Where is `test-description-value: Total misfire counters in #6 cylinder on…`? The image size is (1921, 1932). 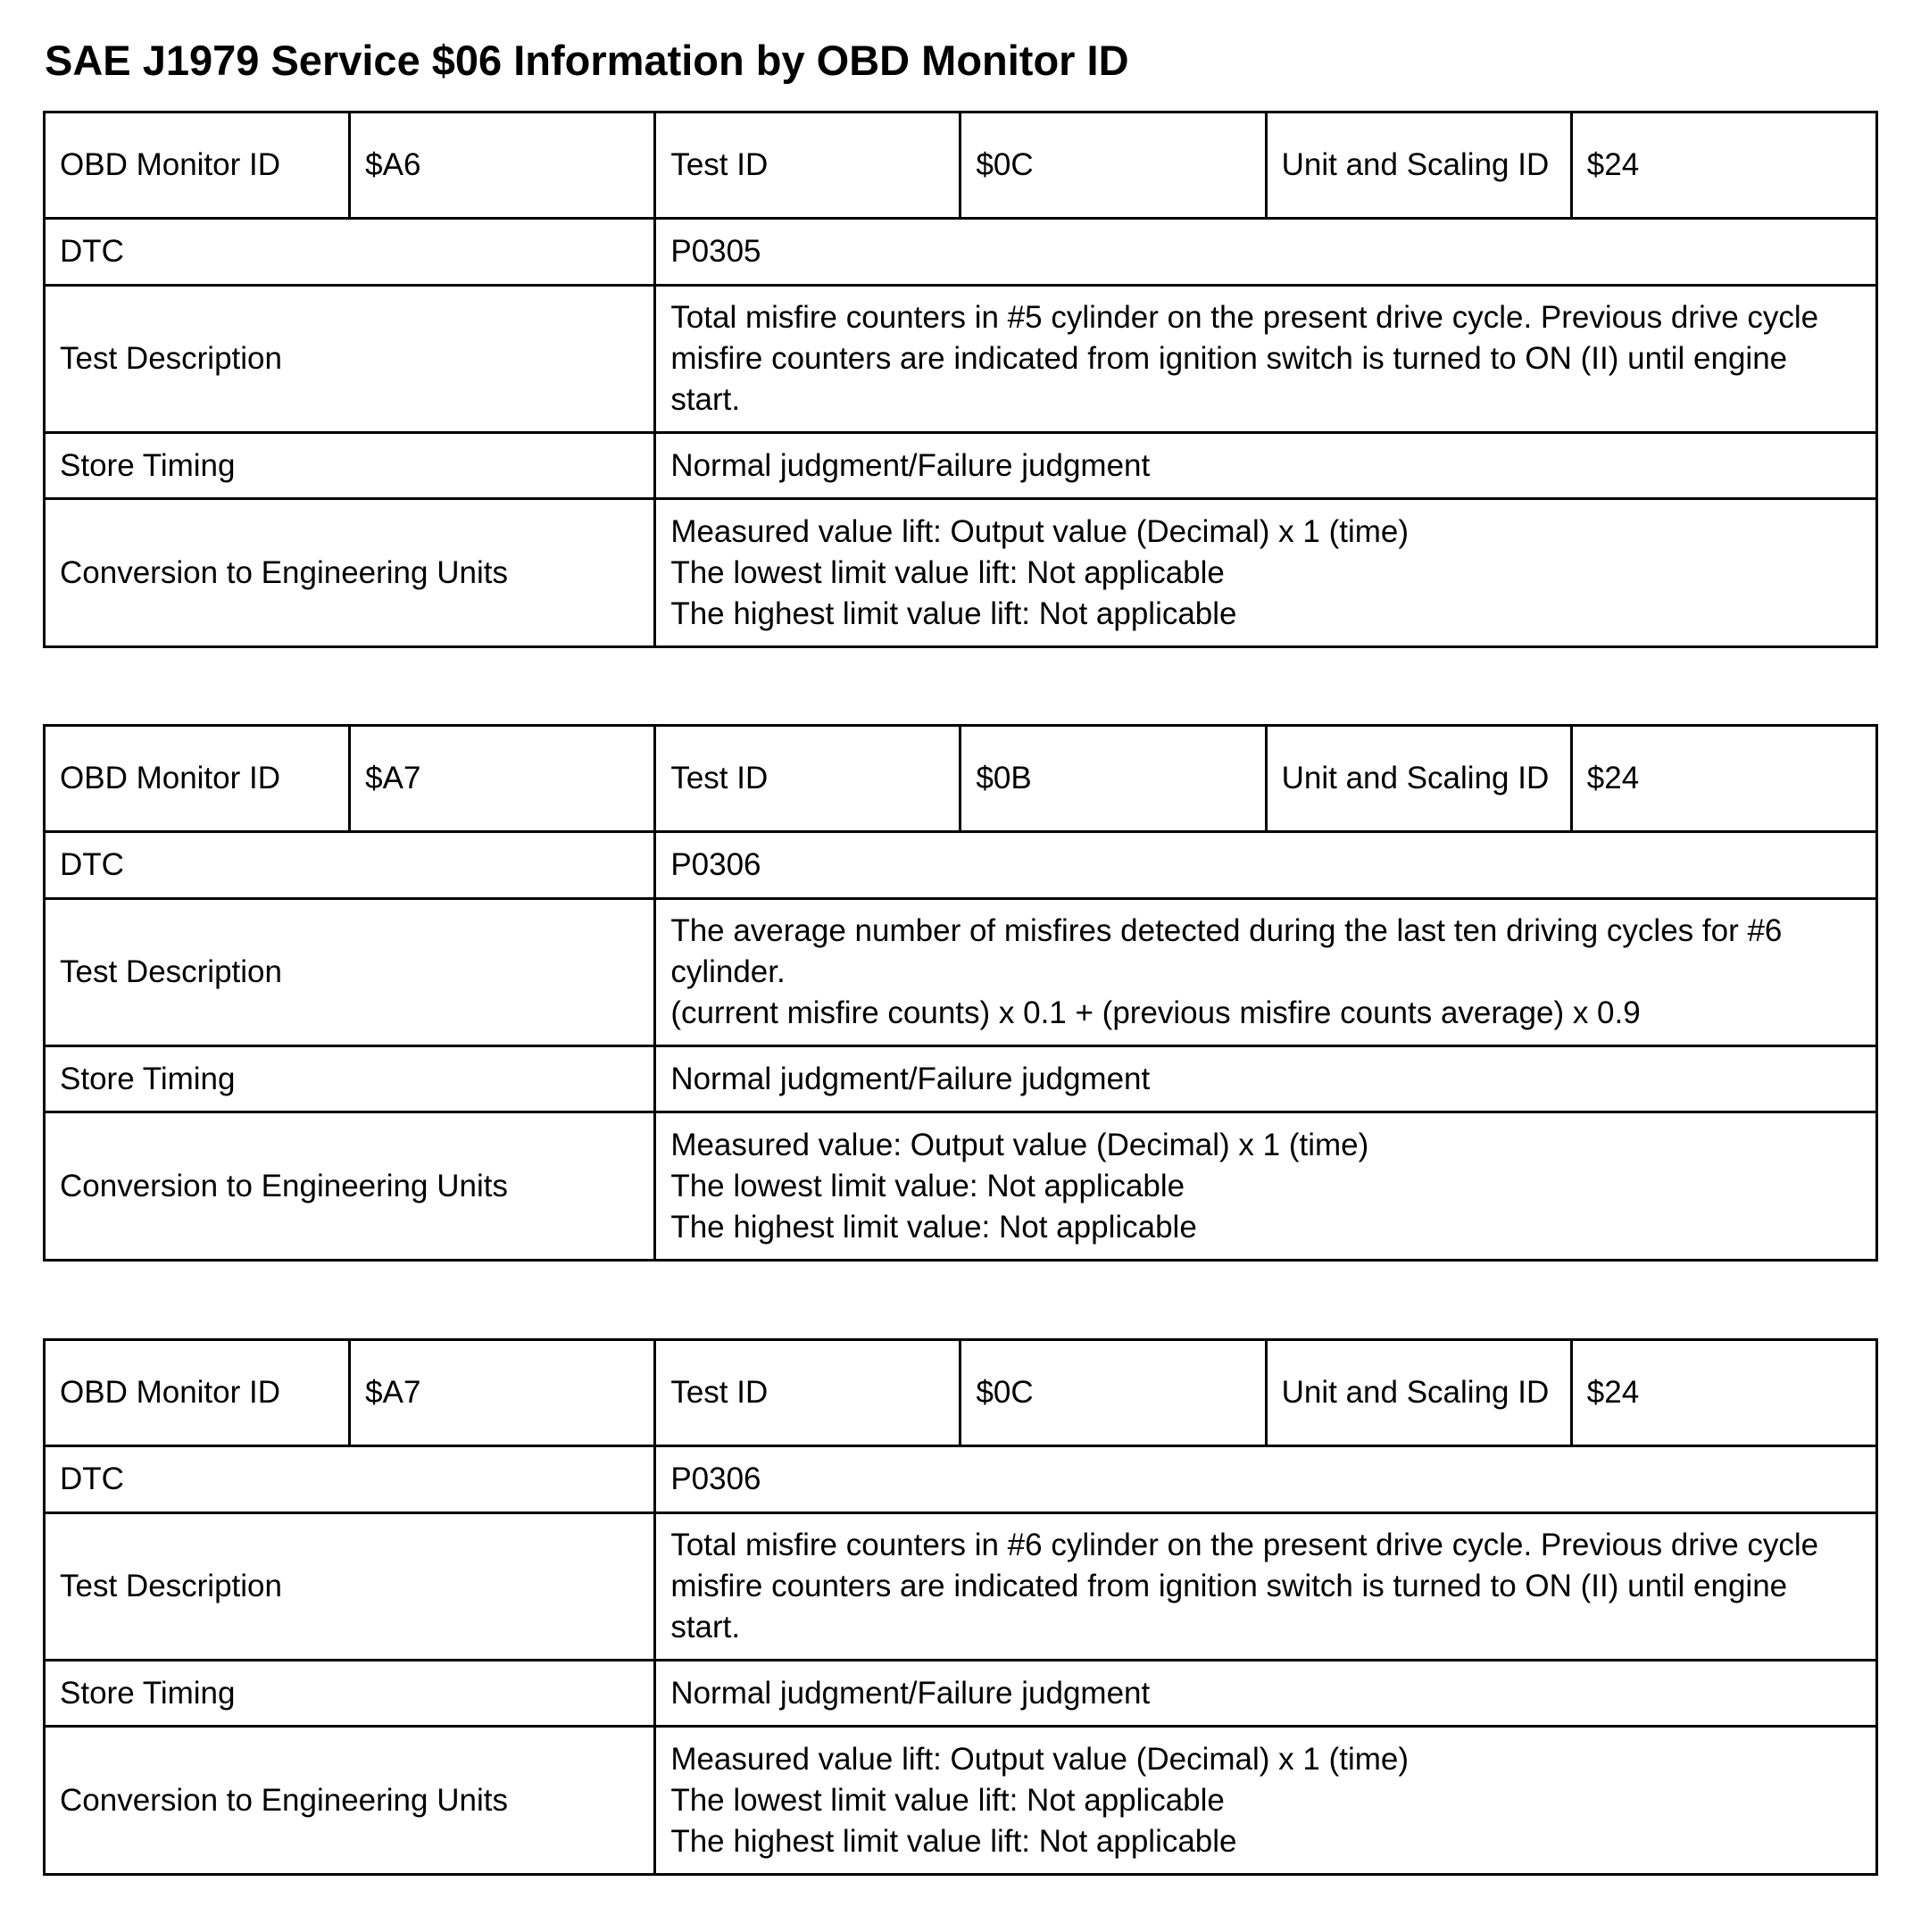
test-description-value: Total misfire counters in #6 cylinder on… is located at coordinates (1266, 1586).